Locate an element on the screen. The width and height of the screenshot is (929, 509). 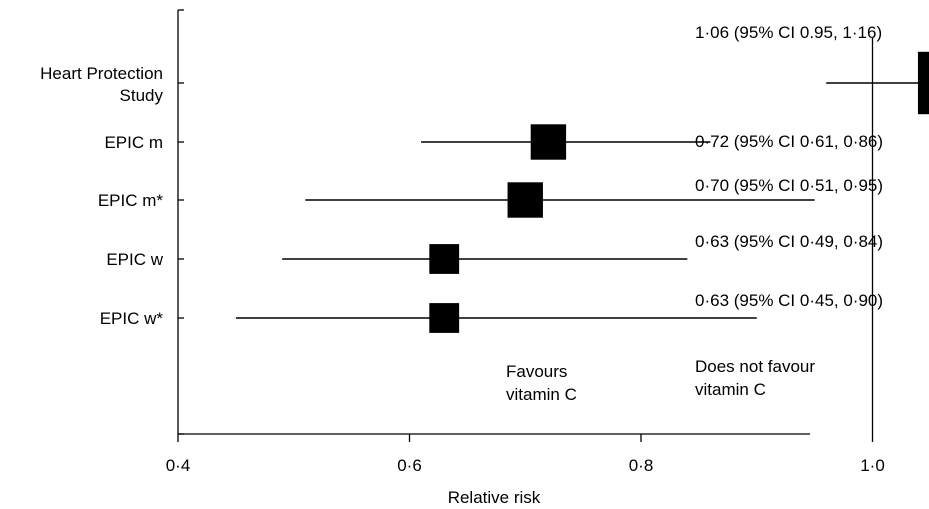
study-label: EPIC m* is located at coordinates (131, 200).